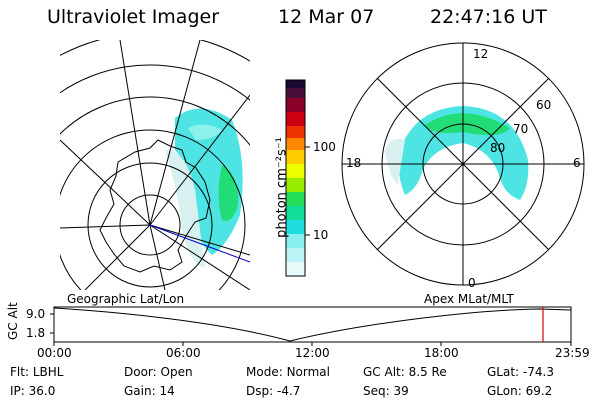  Describe the element at coordinates (469, 299) in the screenshot. I see `apex-map-label: Apex MLat/MLT` at that location.